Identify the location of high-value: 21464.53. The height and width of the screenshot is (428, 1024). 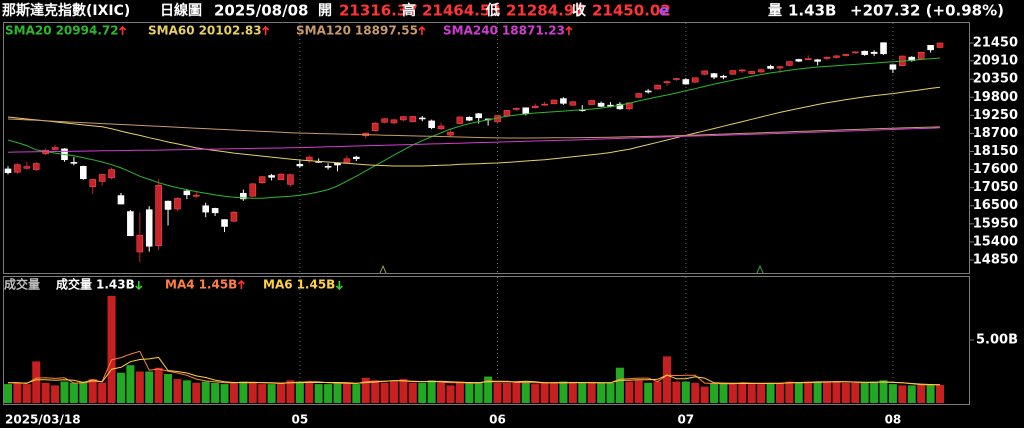
(461, 11).